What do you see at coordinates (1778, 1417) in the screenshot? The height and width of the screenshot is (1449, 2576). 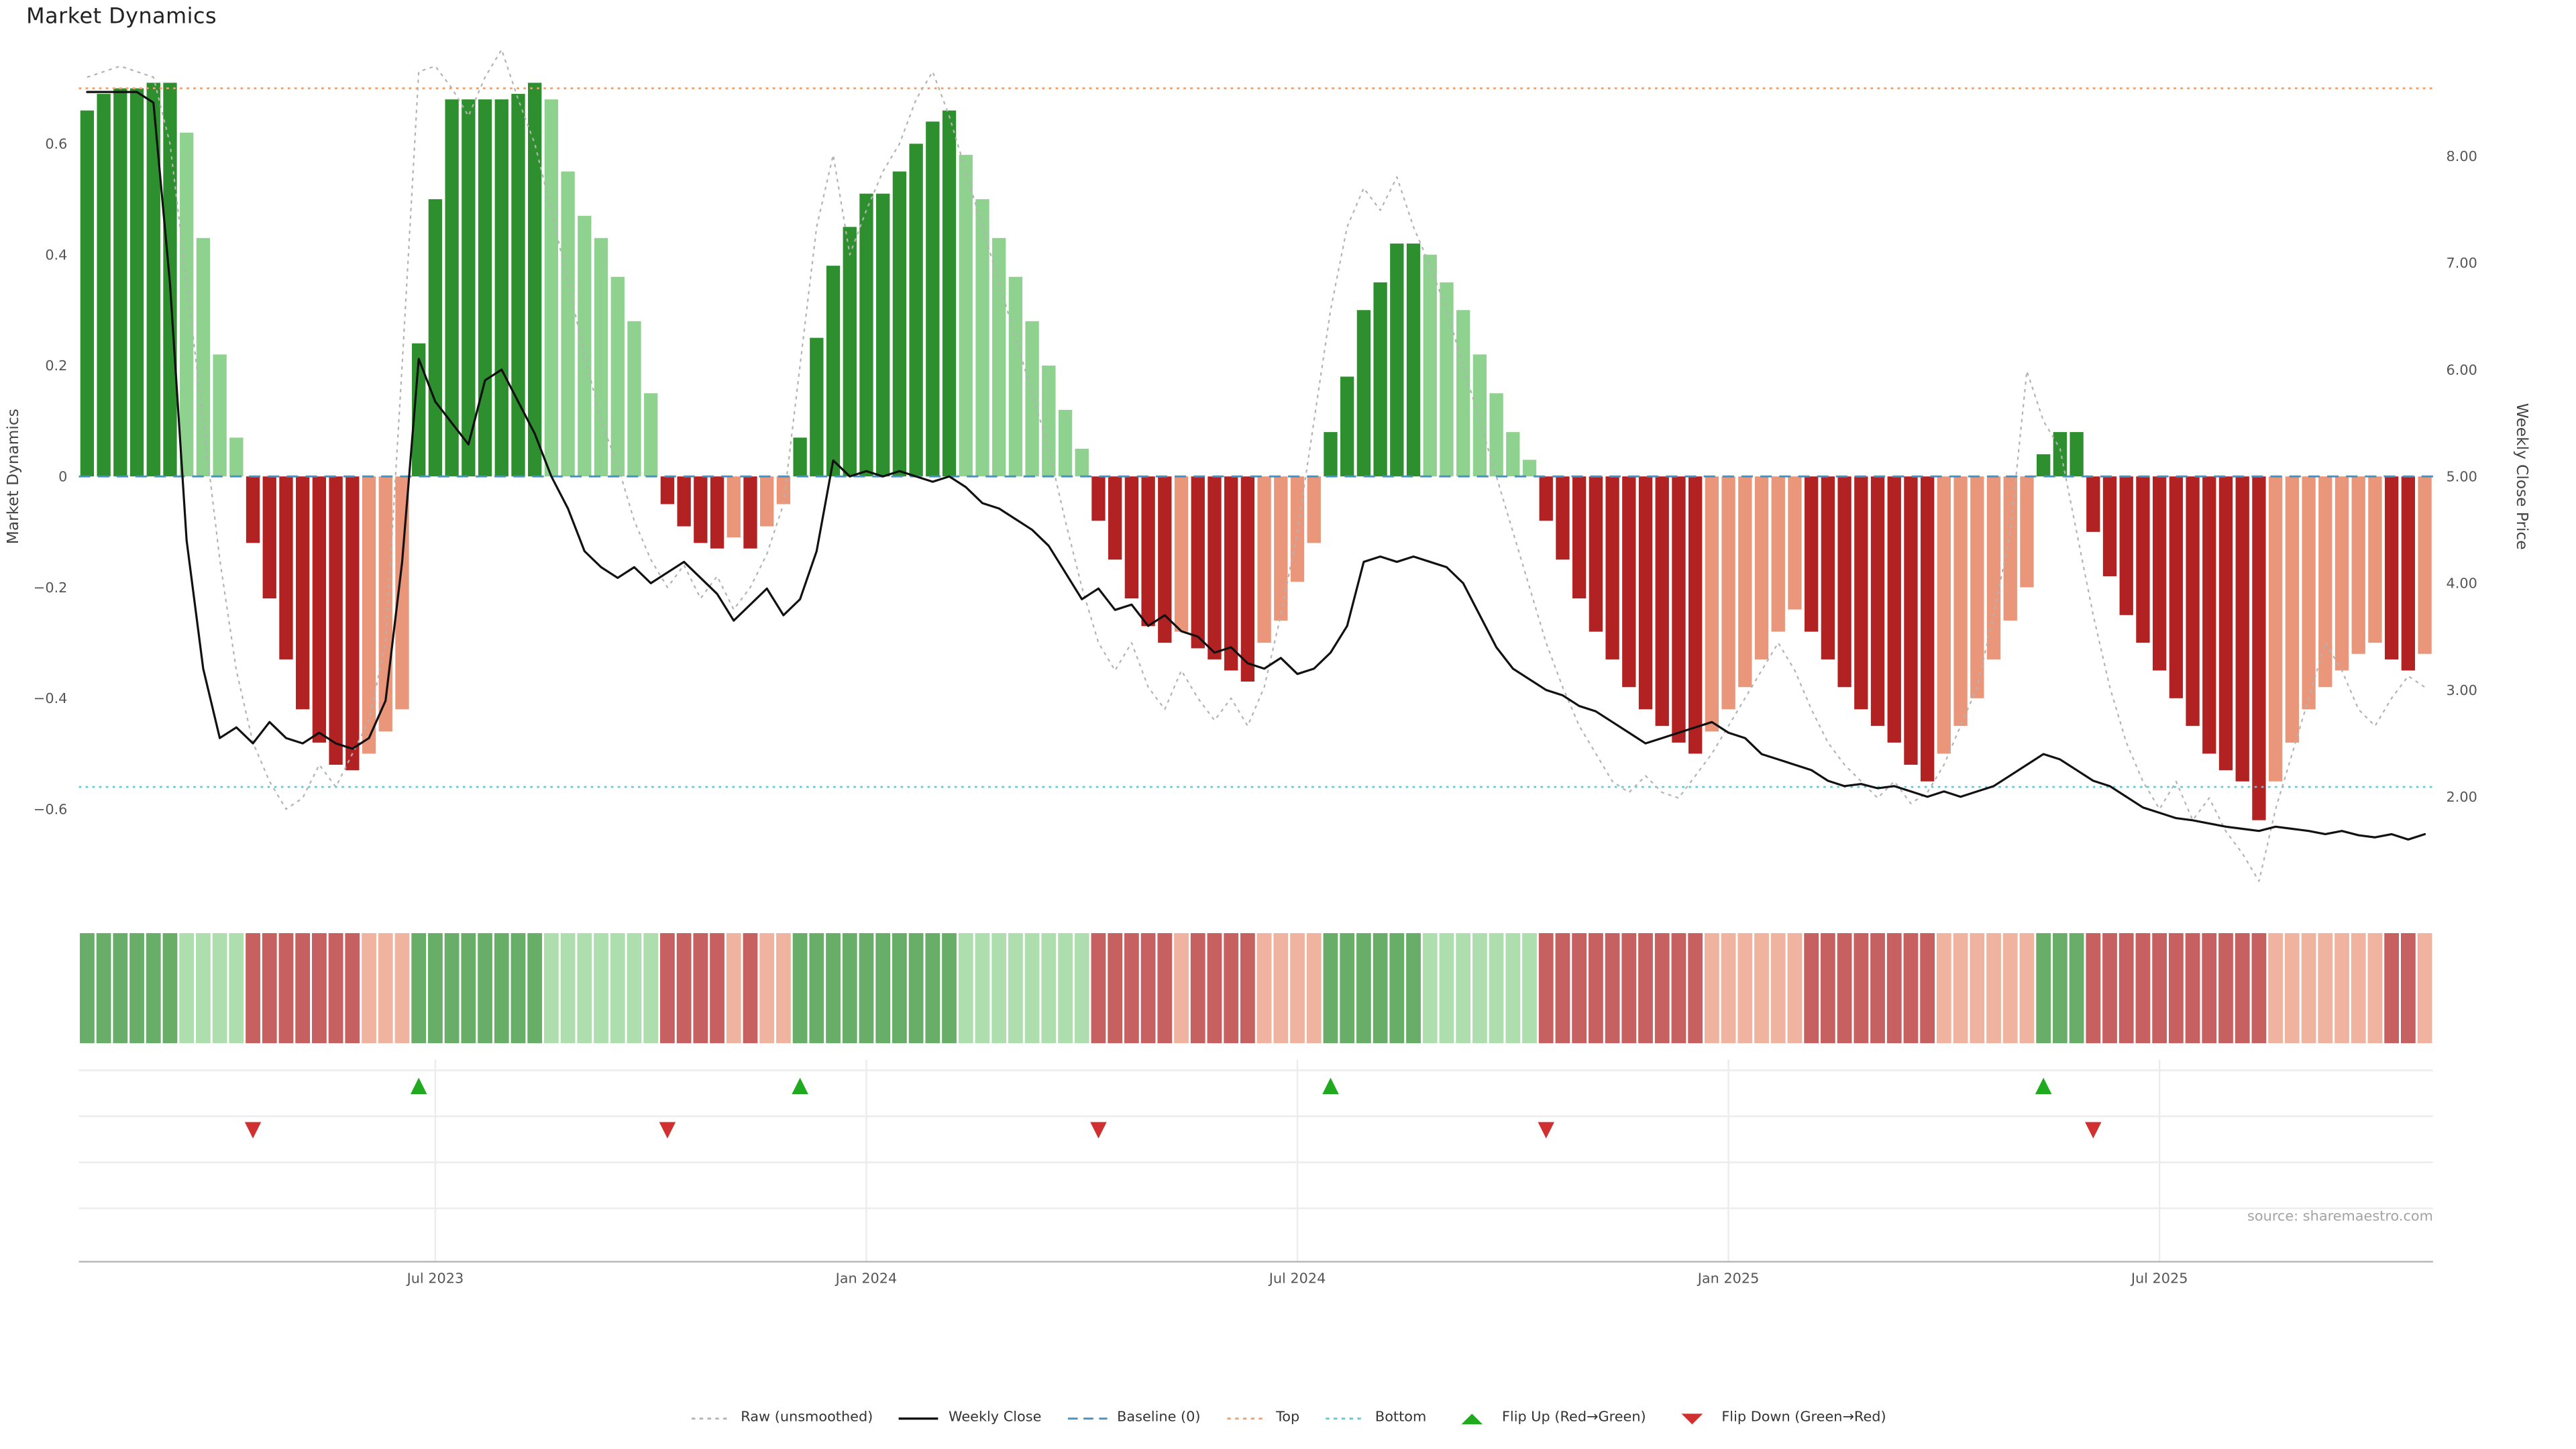 I see `legend-item: Flip Down (Green→Red)` at bounding box center [1778, 1417].